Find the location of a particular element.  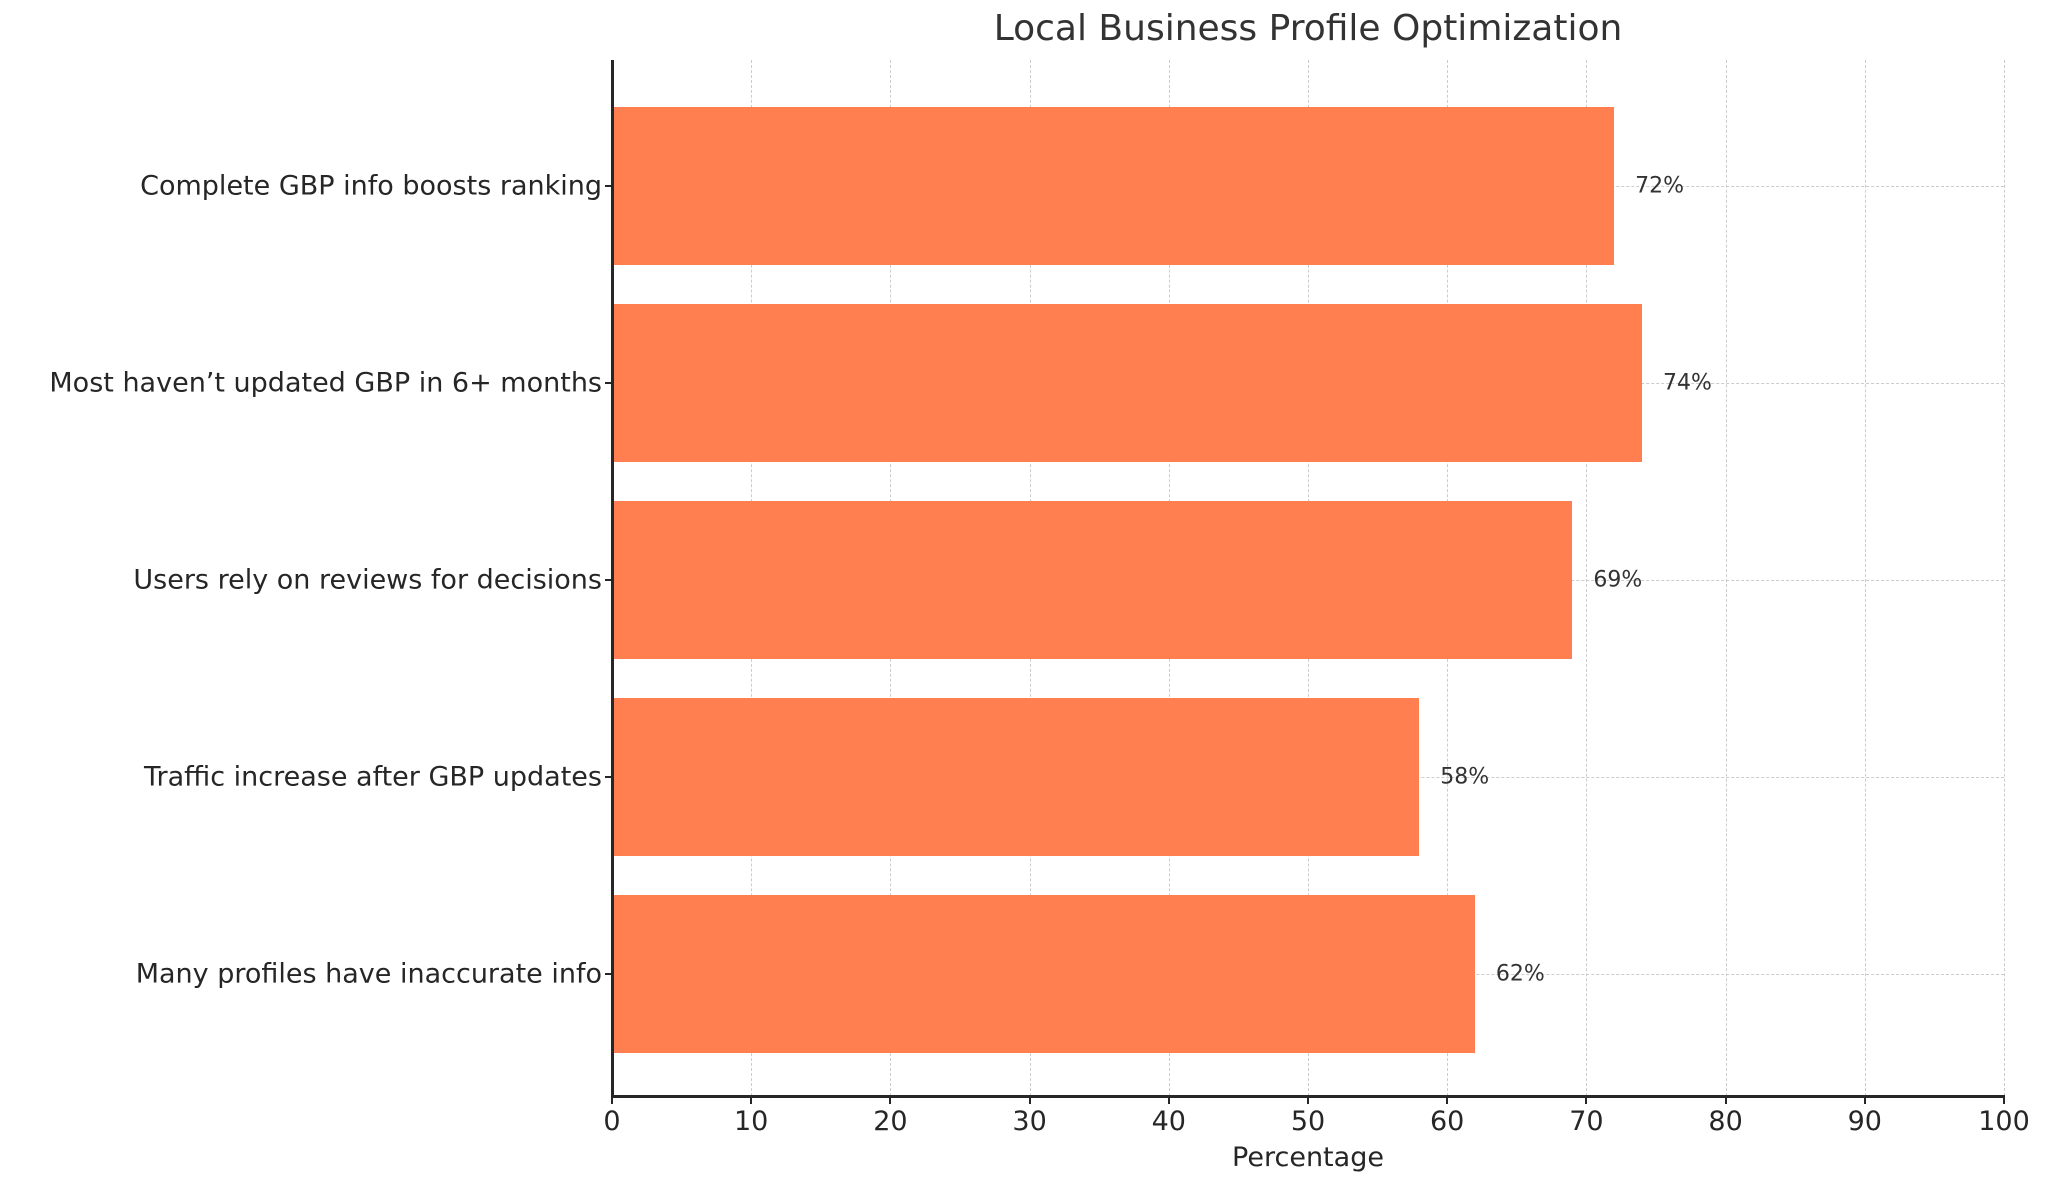

bar-value-label: 69% is located at coordinates (1618, 580).